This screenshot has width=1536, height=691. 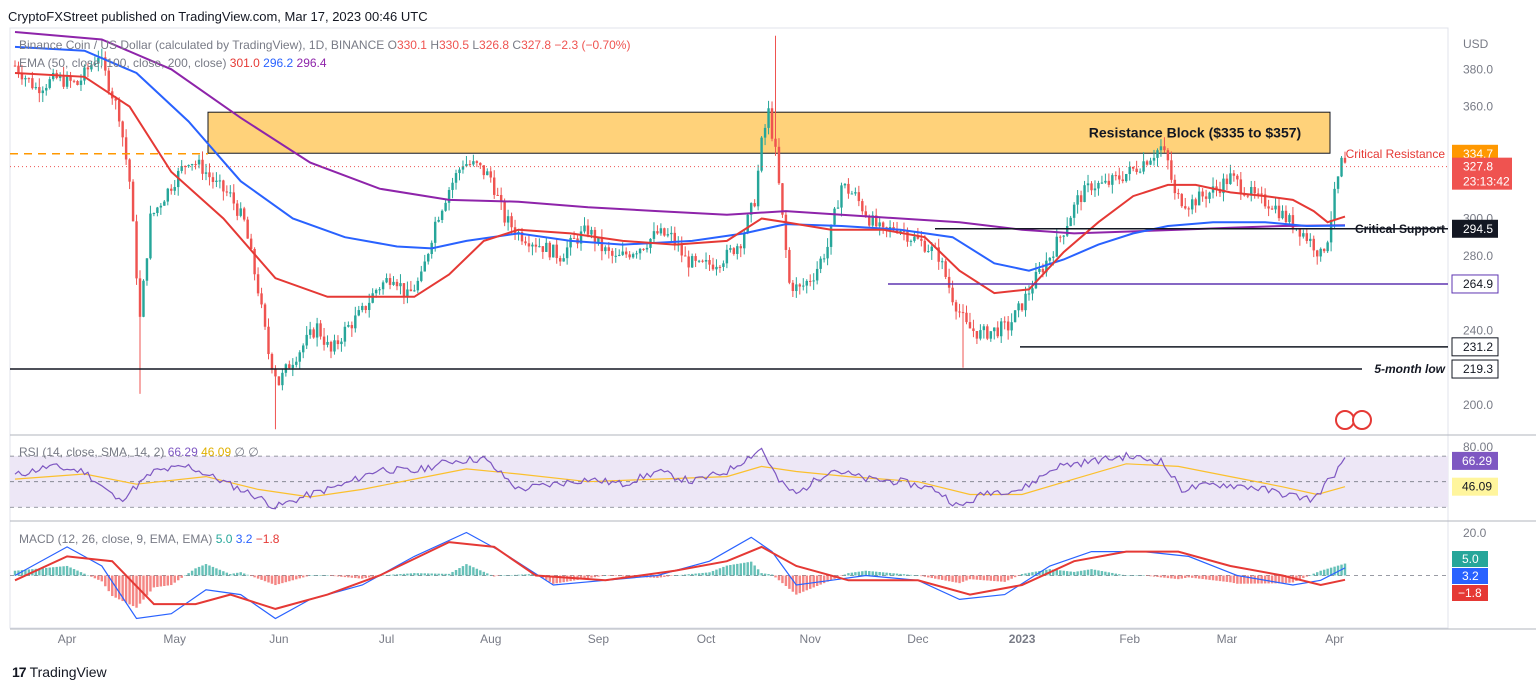 I want to click on macd-signal-box, so click(x=1470, y=593).